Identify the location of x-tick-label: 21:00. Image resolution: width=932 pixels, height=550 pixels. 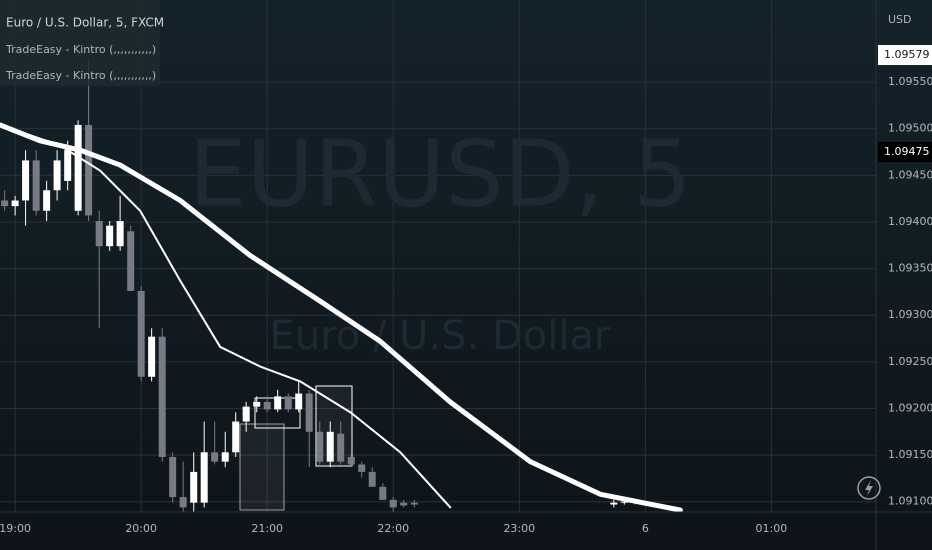
(267, 528).